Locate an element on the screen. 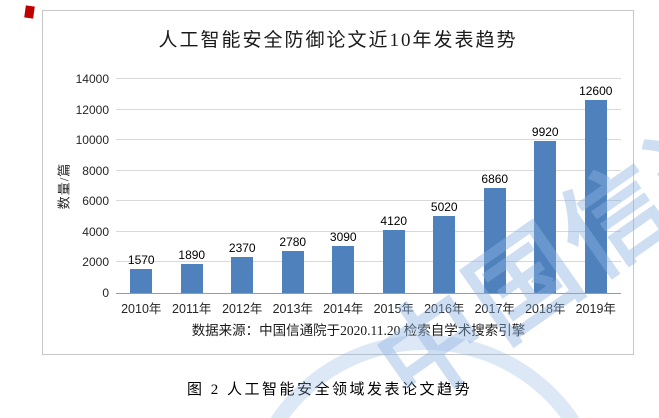 The height and width of the screenshot is (418, 659). x-tick-label: 2014年 is located at coordinates (343, 309).